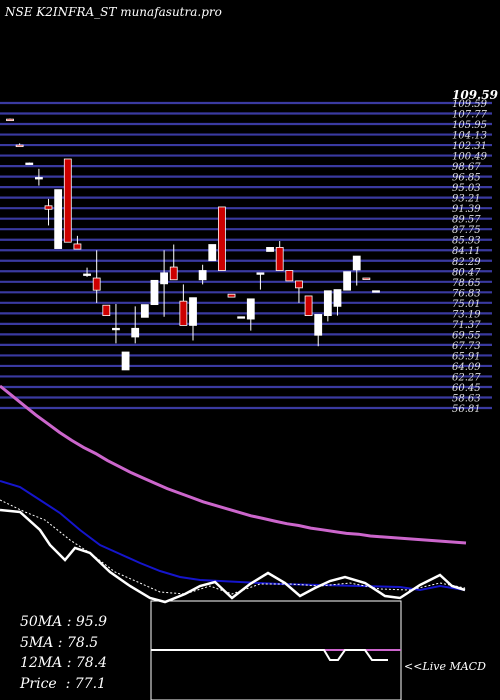 The image size is (500, 700). Describe the element at coordinates (90, 683) in the screenshot. I see `price-value: 77.1` at that location.